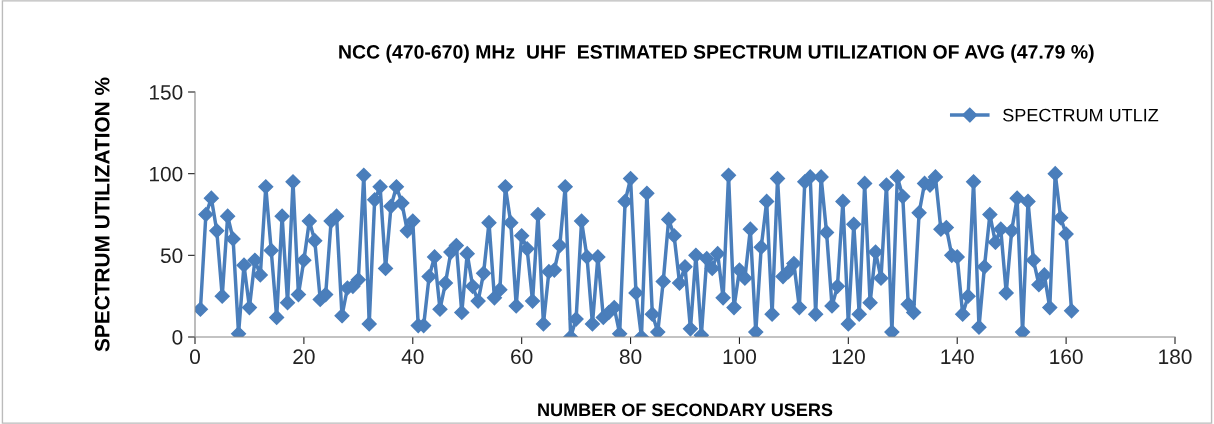 The width and height of the screenshot is (1214, 424). What do you see at coordinates (716, 53) in the screenshot?
I see `chart-title: NCC (470-670) MHz UHF ESTIMATED SPECTRUM UTILIZATION OF AVG (47.79 %)` at bounding box center [716, 53].